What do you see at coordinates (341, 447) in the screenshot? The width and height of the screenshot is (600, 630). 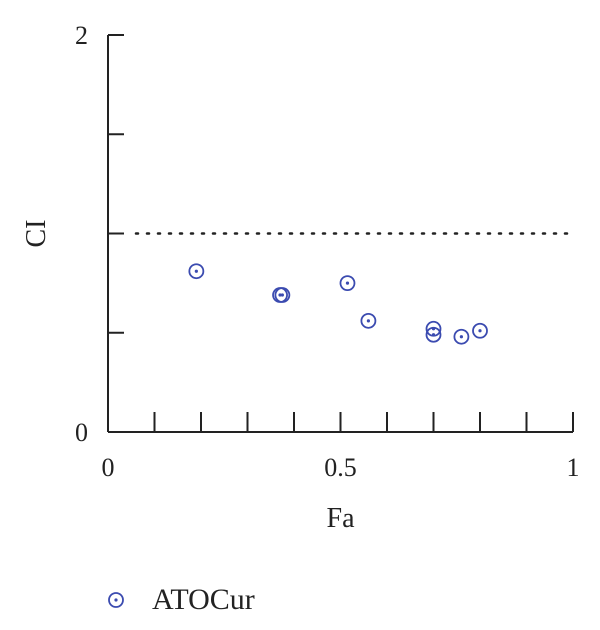 I see `x-ticks: 0 0.5 1` at bounding box center [341, 447].